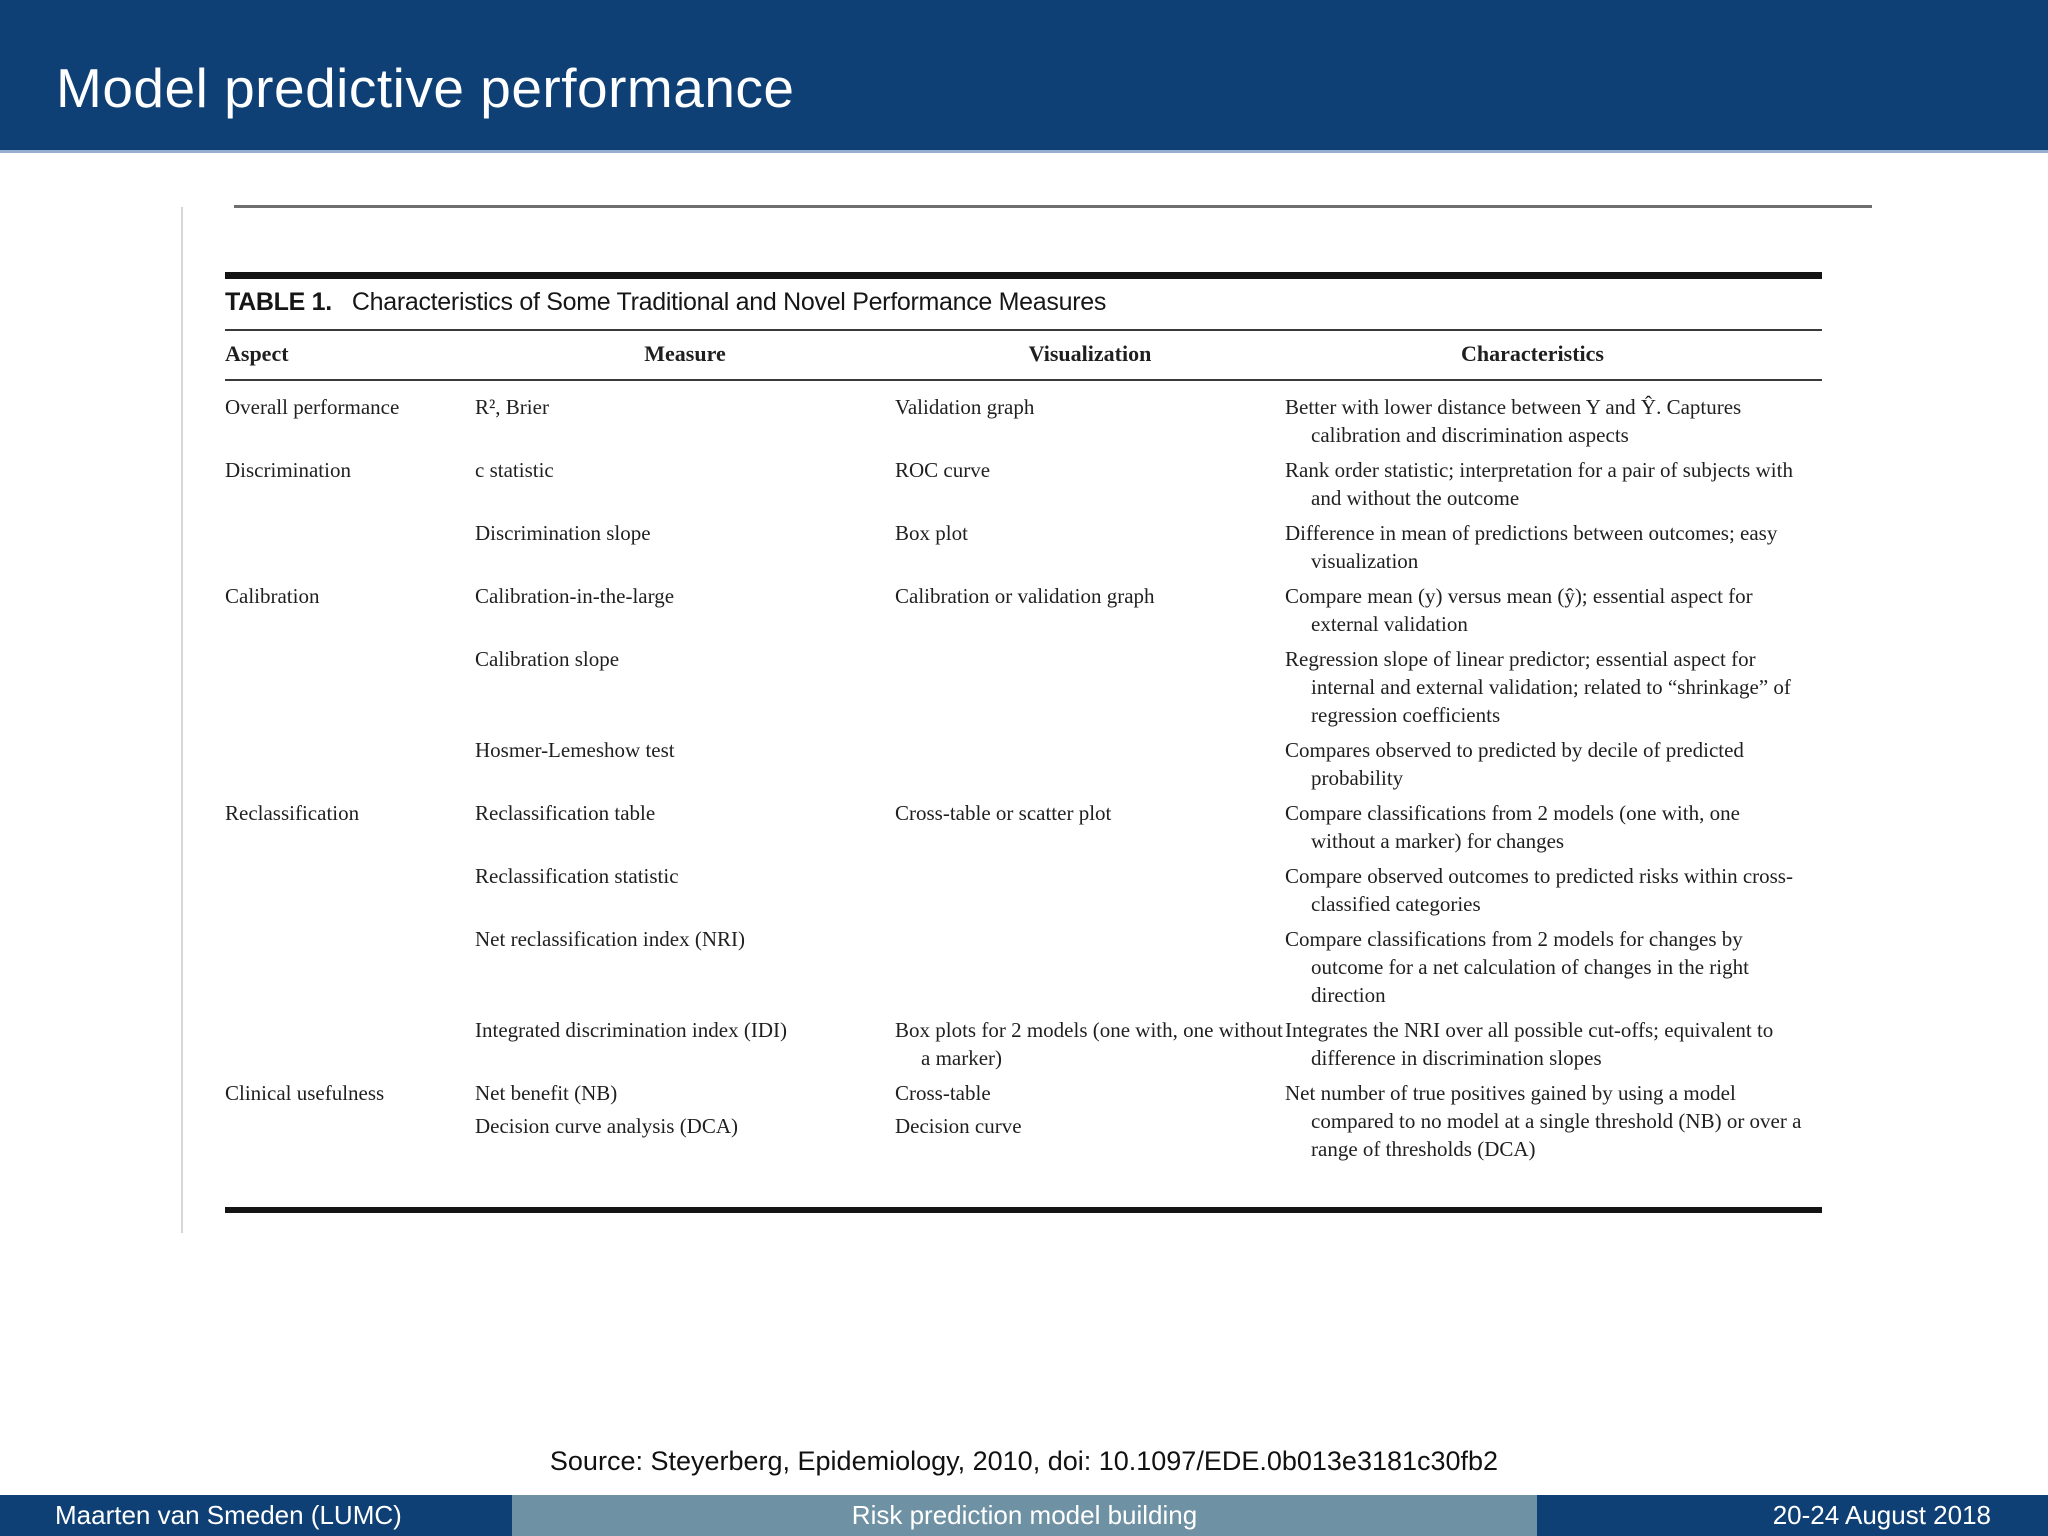  What do you see at coordinates (577, 876) in the screenshot?
I see `measure-line: Reclassification statistic` at bounding box center [577, 876].